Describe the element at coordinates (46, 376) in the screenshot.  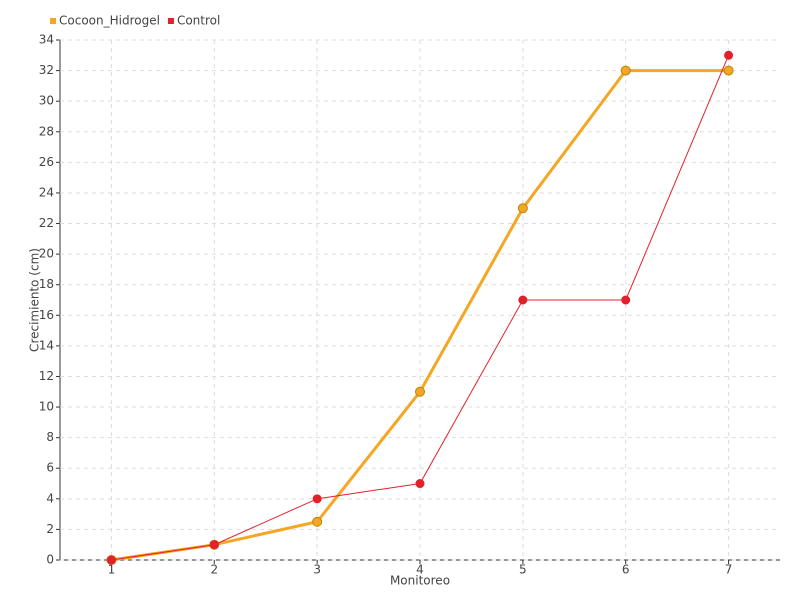
I see `y-tick-label: 12` at that location.